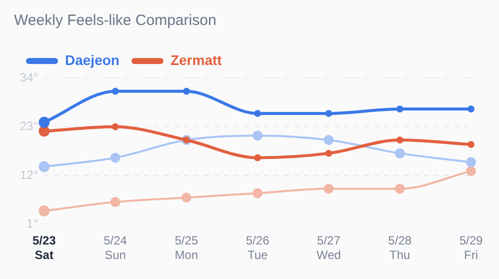 This screenshot has height=279, width=499. I want to click on legend-label: Daejeon, so click(92, 60).